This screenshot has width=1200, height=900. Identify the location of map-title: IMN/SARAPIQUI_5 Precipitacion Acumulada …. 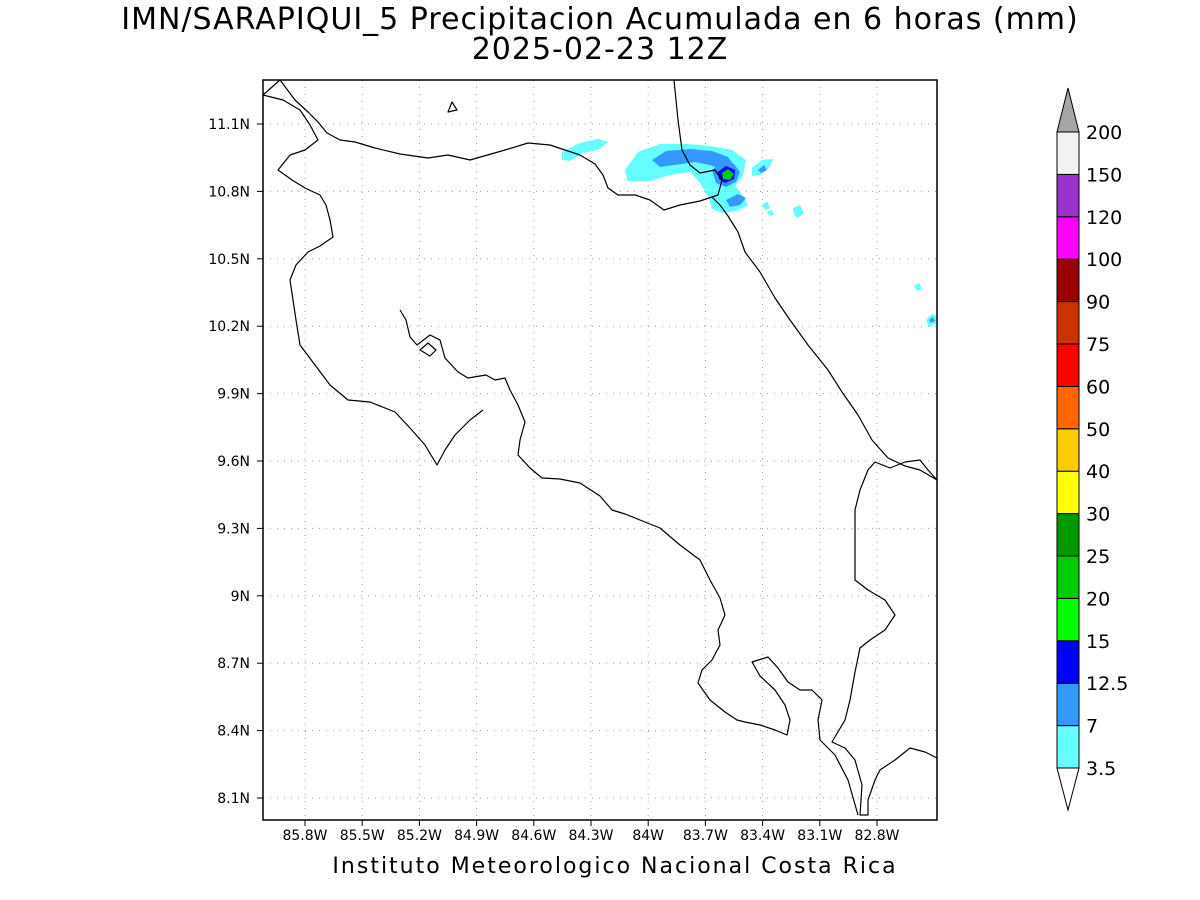
(600, 19).